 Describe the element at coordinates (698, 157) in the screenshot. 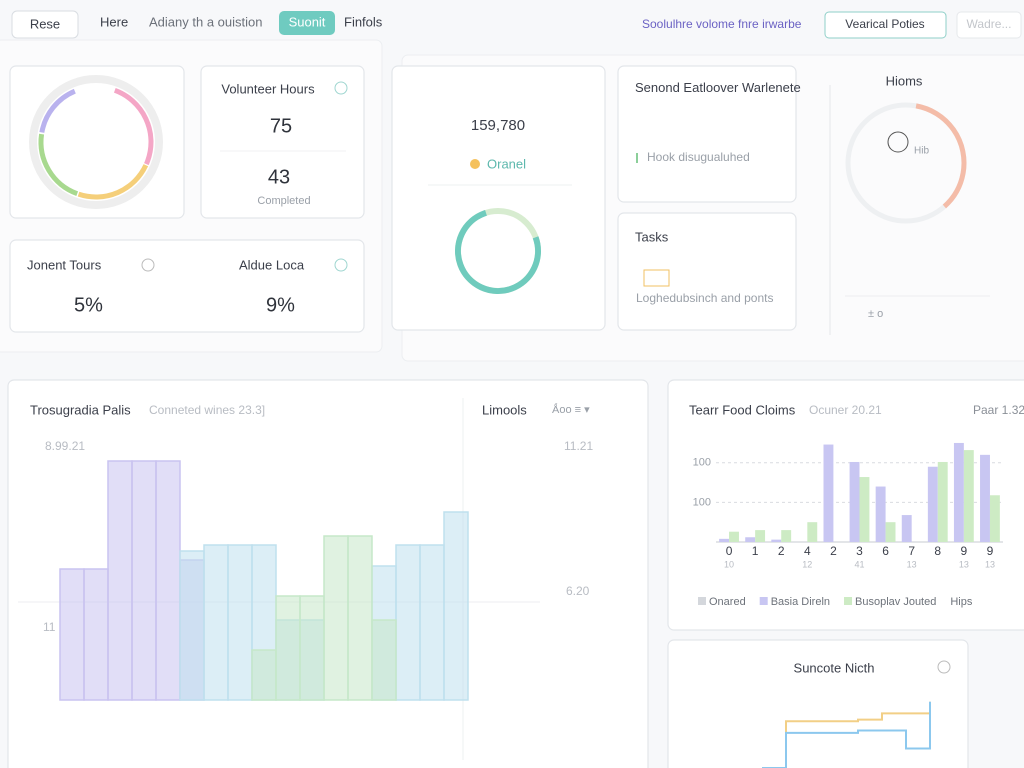

I see `card-note: Hook disugualuhed` at that location.